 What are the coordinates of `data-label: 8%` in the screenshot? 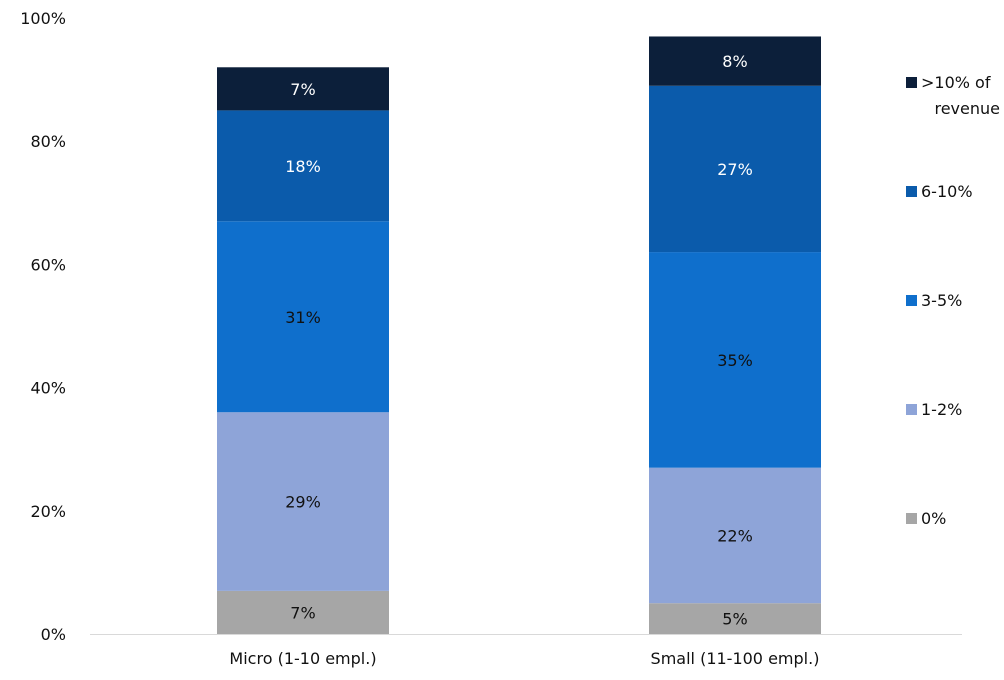 It's located at (734, 61).